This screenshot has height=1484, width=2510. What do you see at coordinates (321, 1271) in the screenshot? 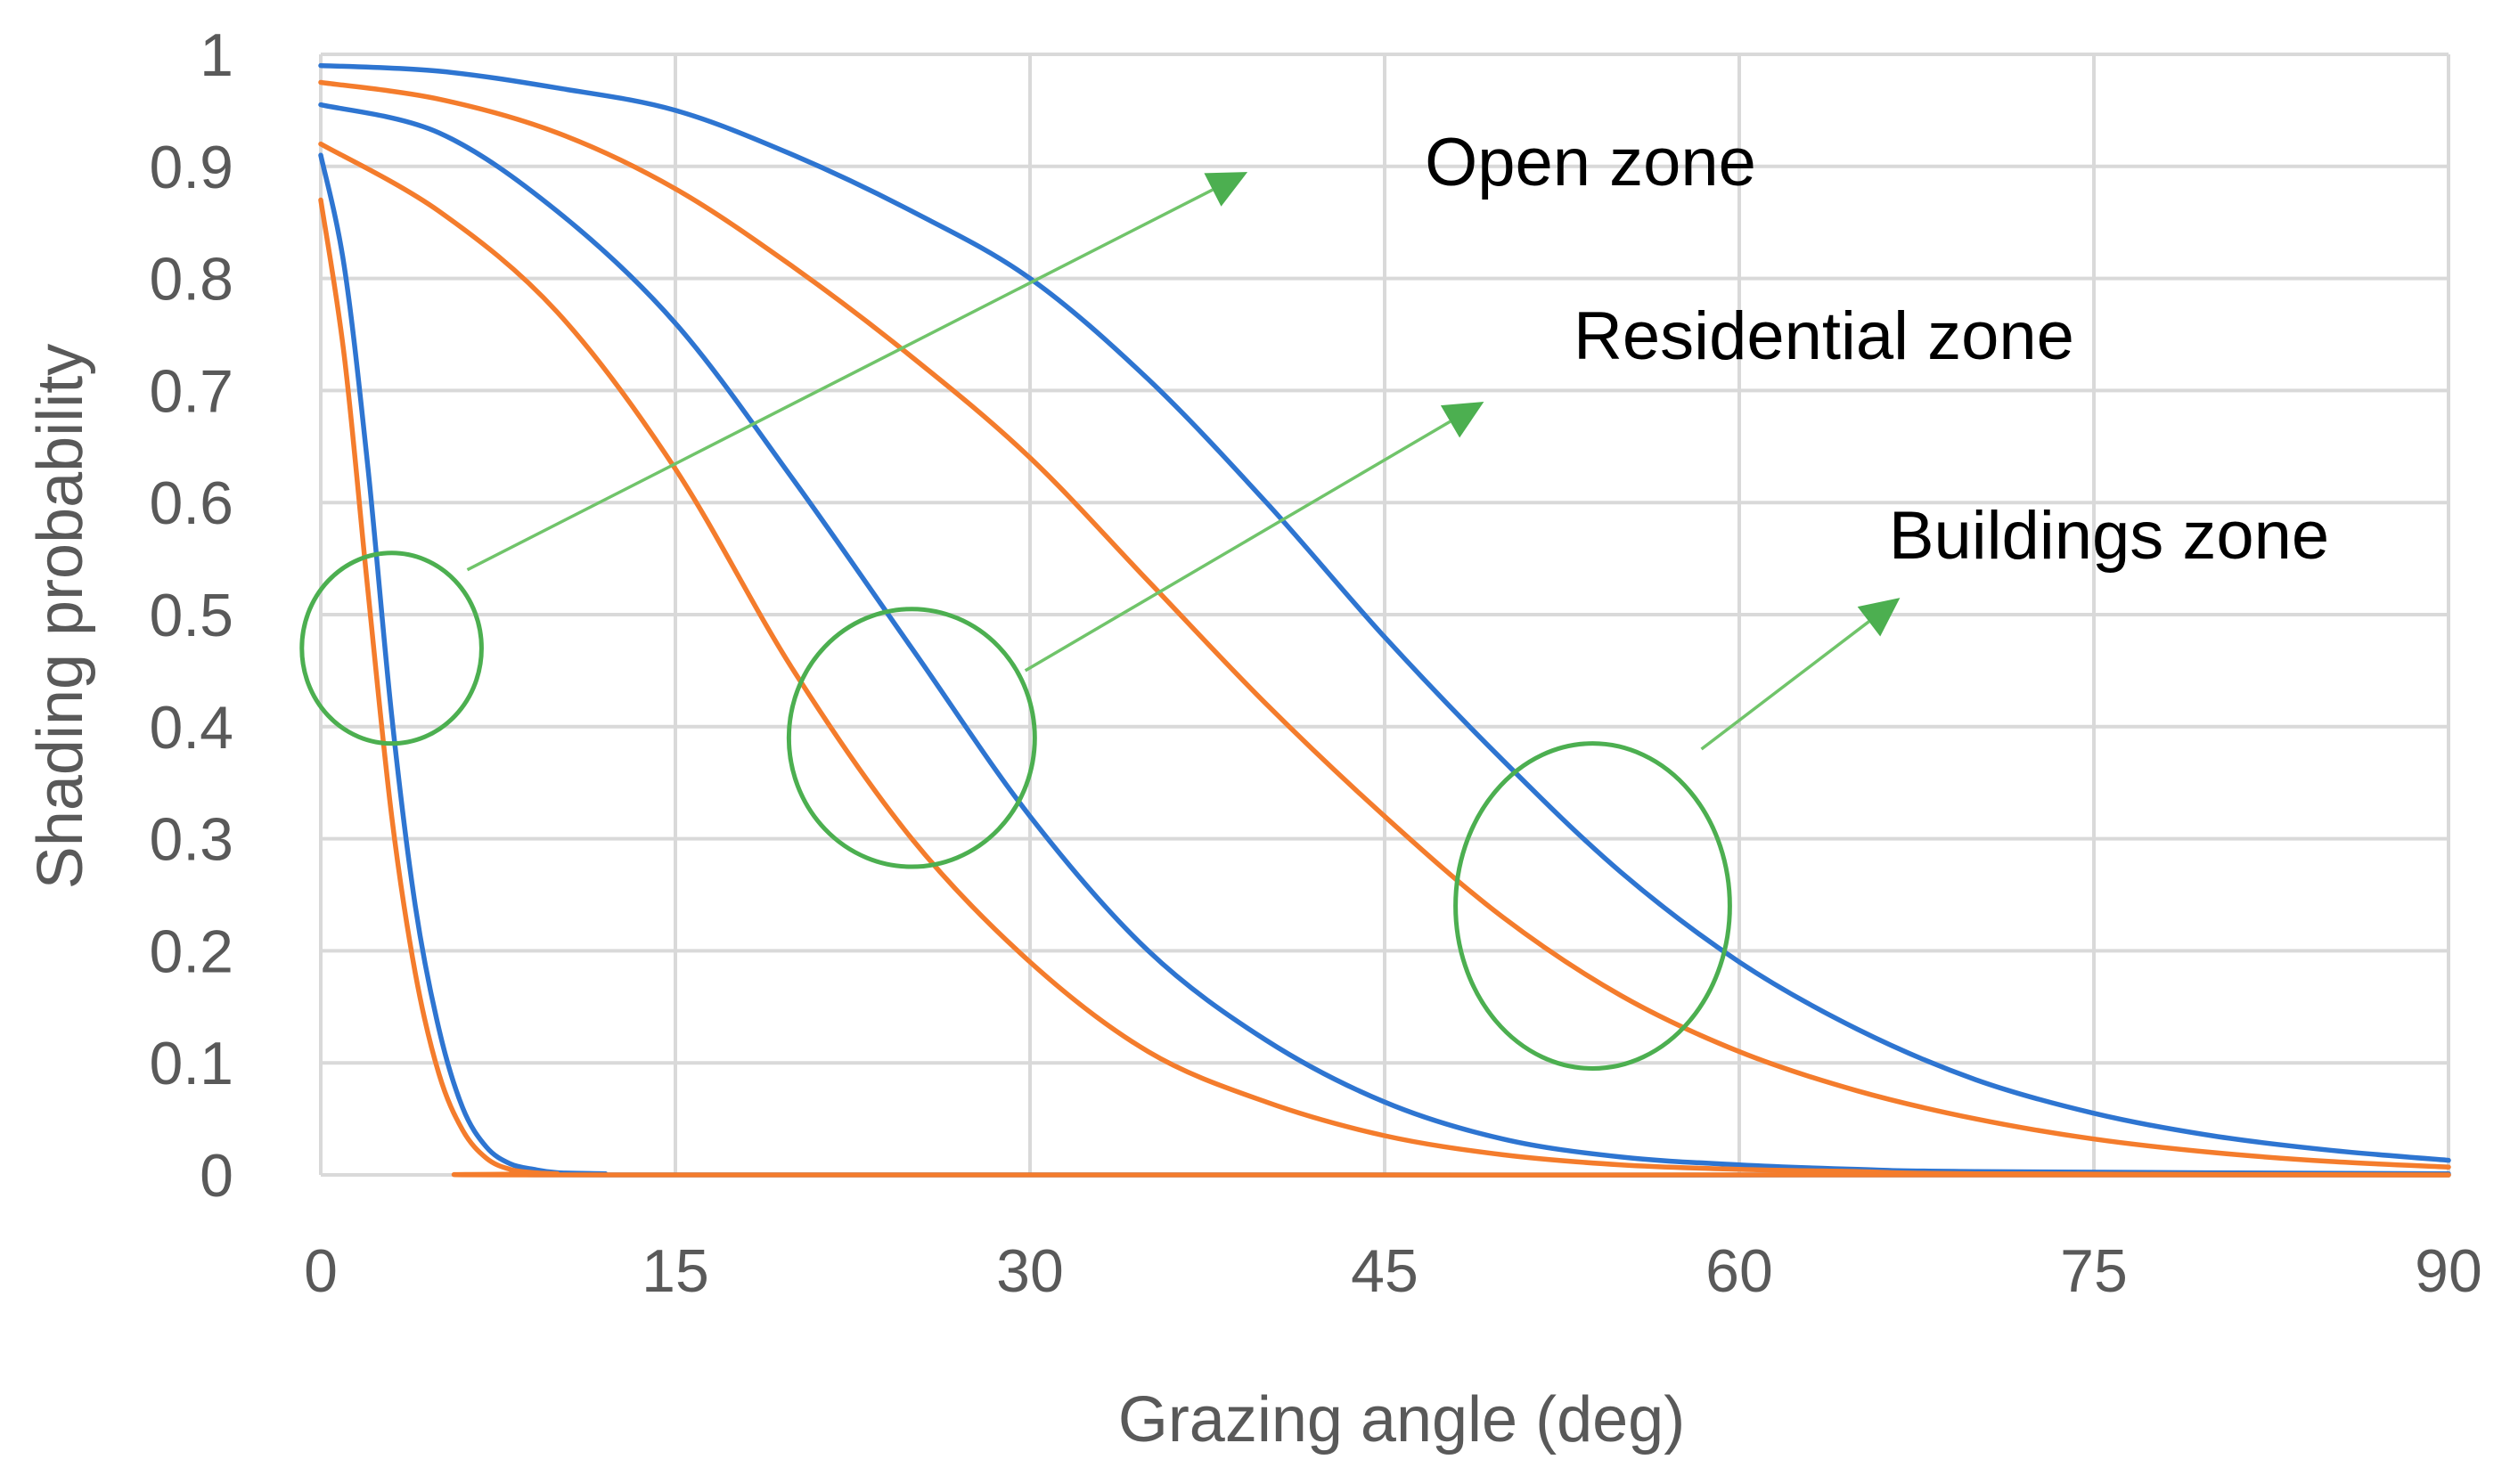
I see `x-tick-label: 0` at bounding box center [321, 1271].